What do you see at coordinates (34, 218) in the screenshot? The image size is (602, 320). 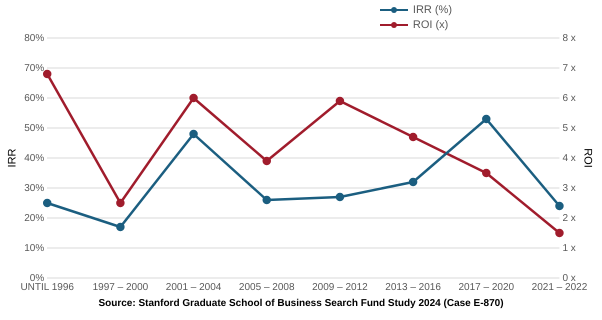 I see `y-tick-label: 20%` at bounding box center [34, 218].